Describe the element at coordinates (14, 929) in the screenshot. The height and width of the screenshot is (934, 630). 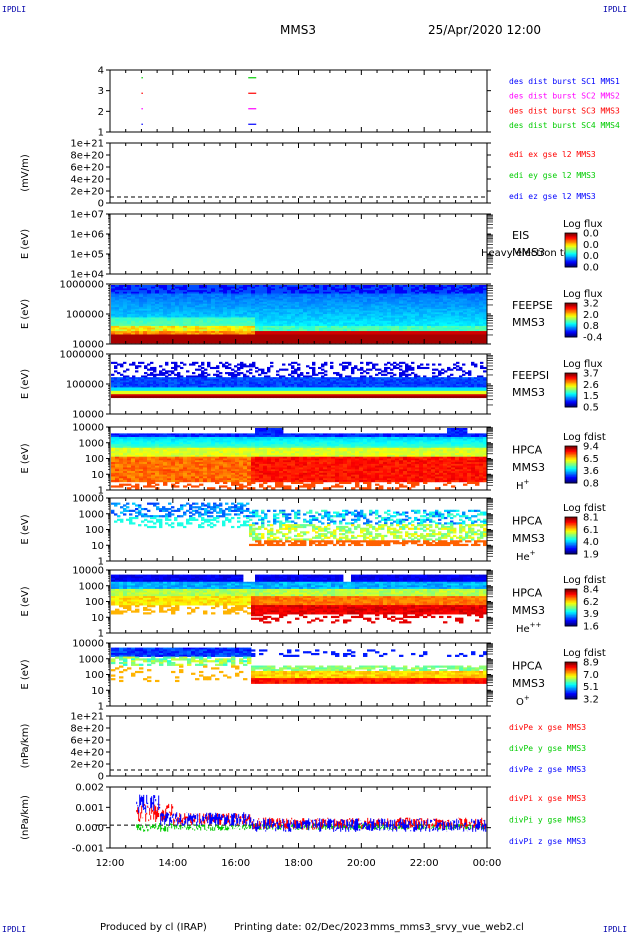
I see `corner-label-bottom-left: IPDLI` at that location.